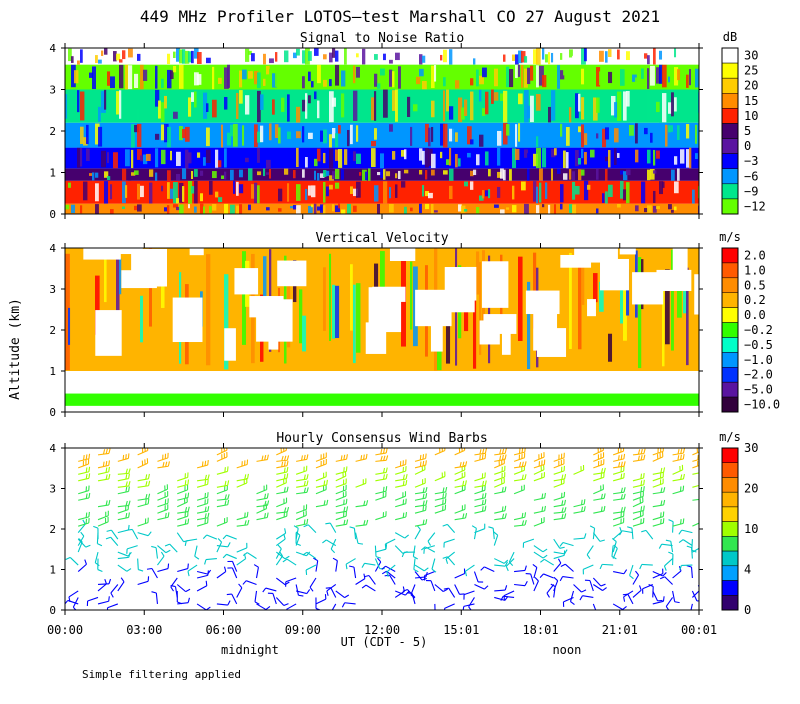 This screenshot has width=800, height=704. What do you see at coordinates (52, 412) in the screenshot?
I see `y-tick-label: 0` at bounding box center [52, 412].